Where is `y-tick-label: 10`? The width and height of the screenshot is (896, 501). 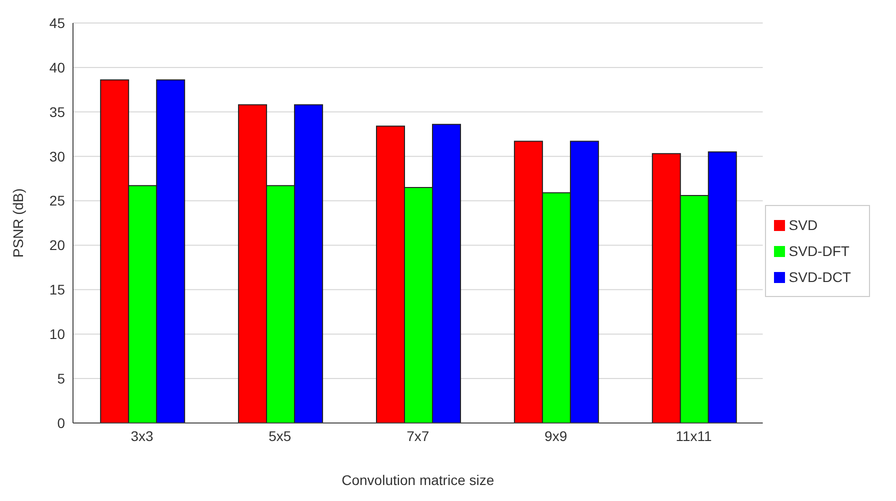 y-tick-label: 10 is located at coordinates (57, 334).